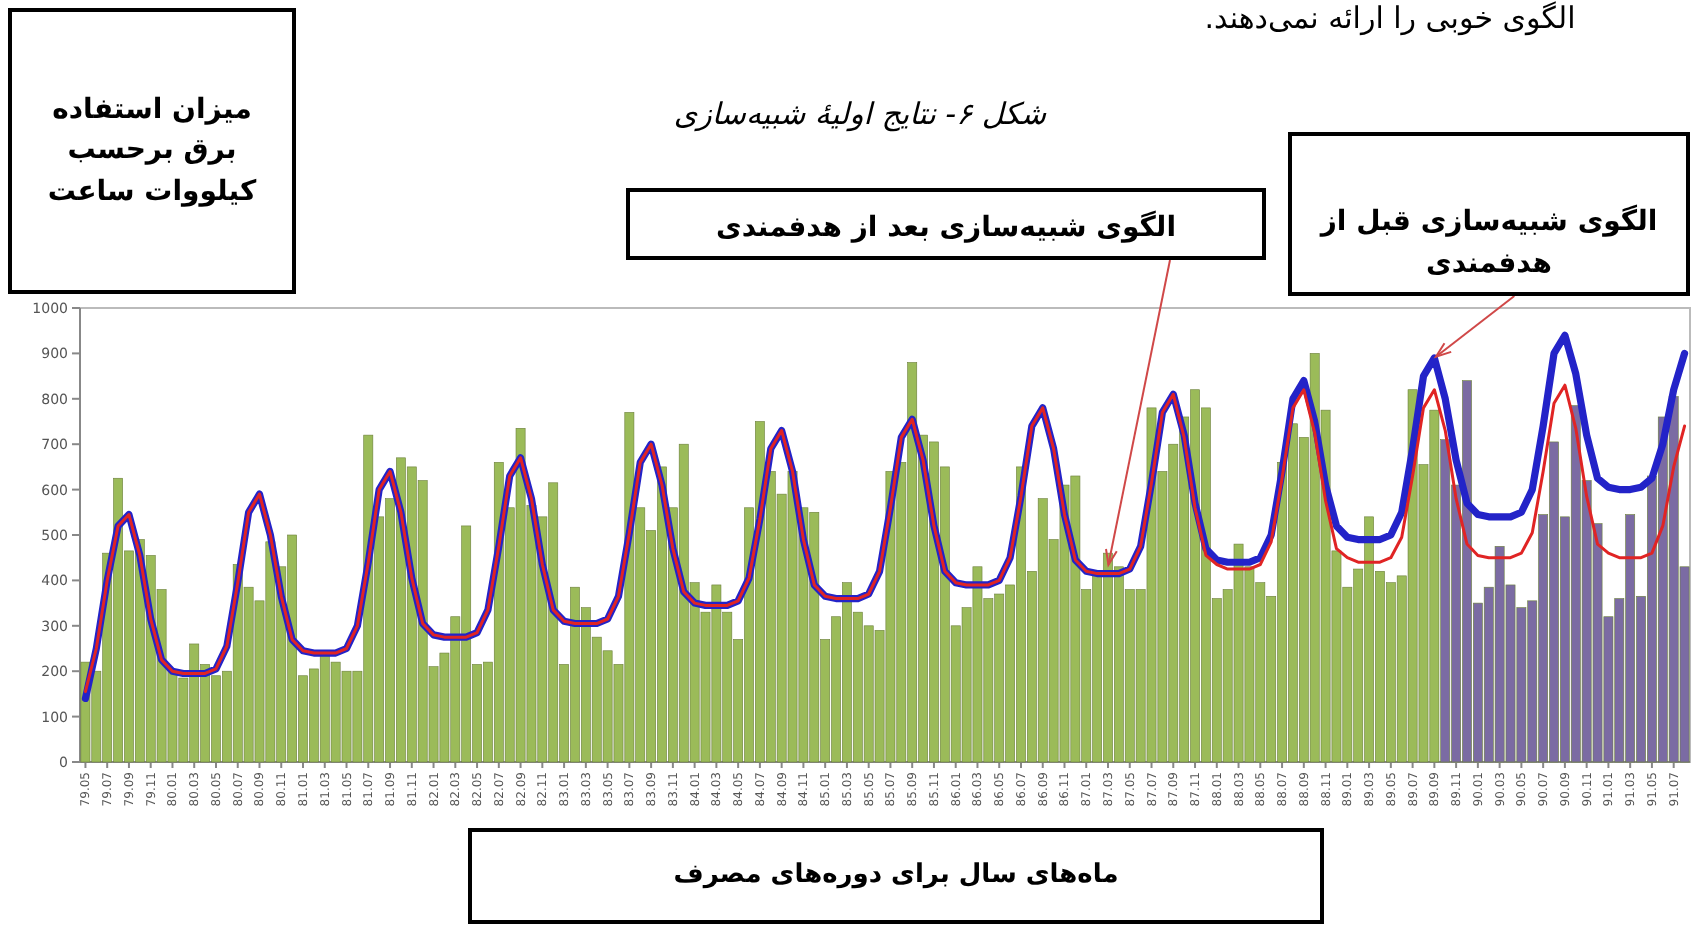 Image resolution: width=1694 pixels, height=932 pixels. I want to click on x-axis-title: ماه‌های سال برای دوره‌های مصرف, so click(896, 876).